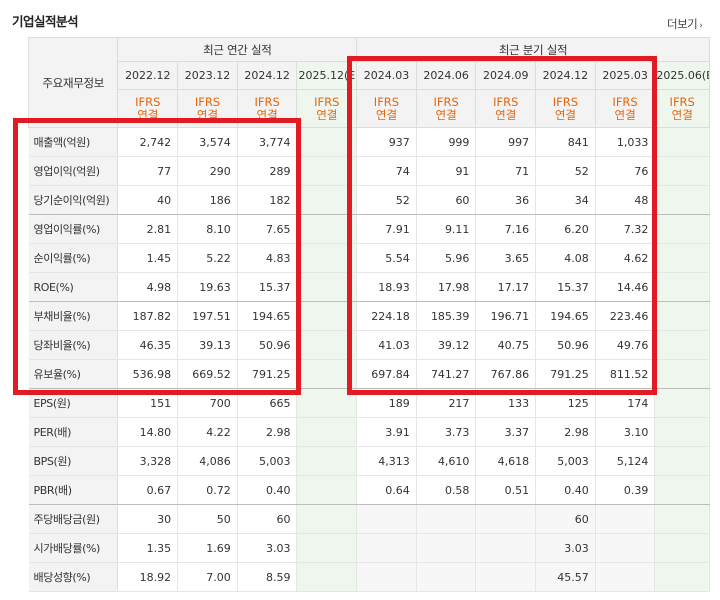 The image size is (720, 600). I want to click on table-row: 당기순이익(억원) 40 186 182 52 60 36 34 48, so click(369, 200).